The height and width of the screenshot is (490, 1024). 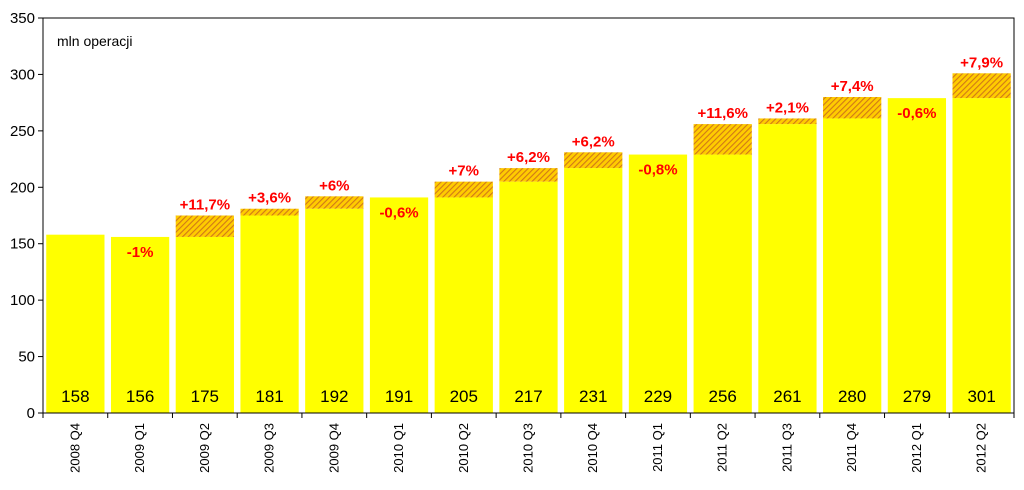 I want to click on change-label: +7%, so click(x=464, y=171).